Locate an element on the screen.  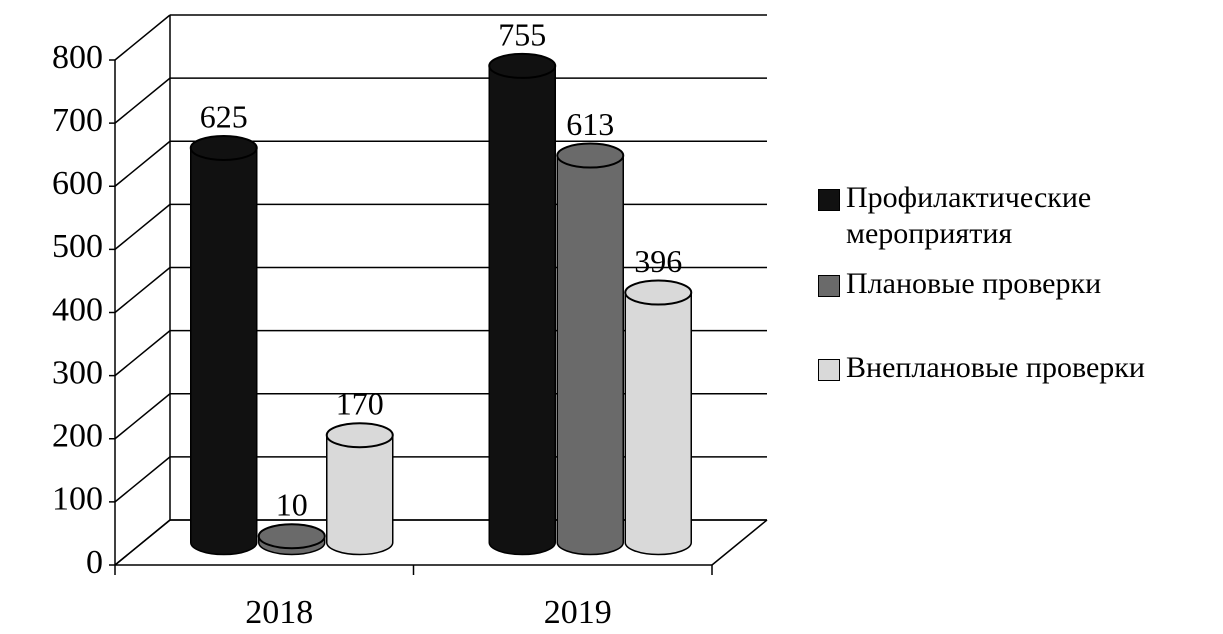
y-tick-label: 700 is located at coordinates (77, 120).